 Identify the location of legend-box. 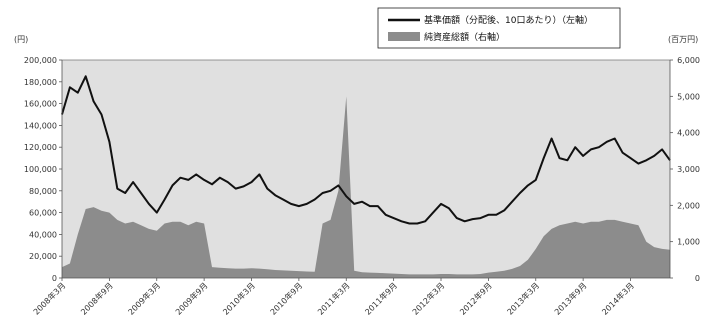
(499, 28).